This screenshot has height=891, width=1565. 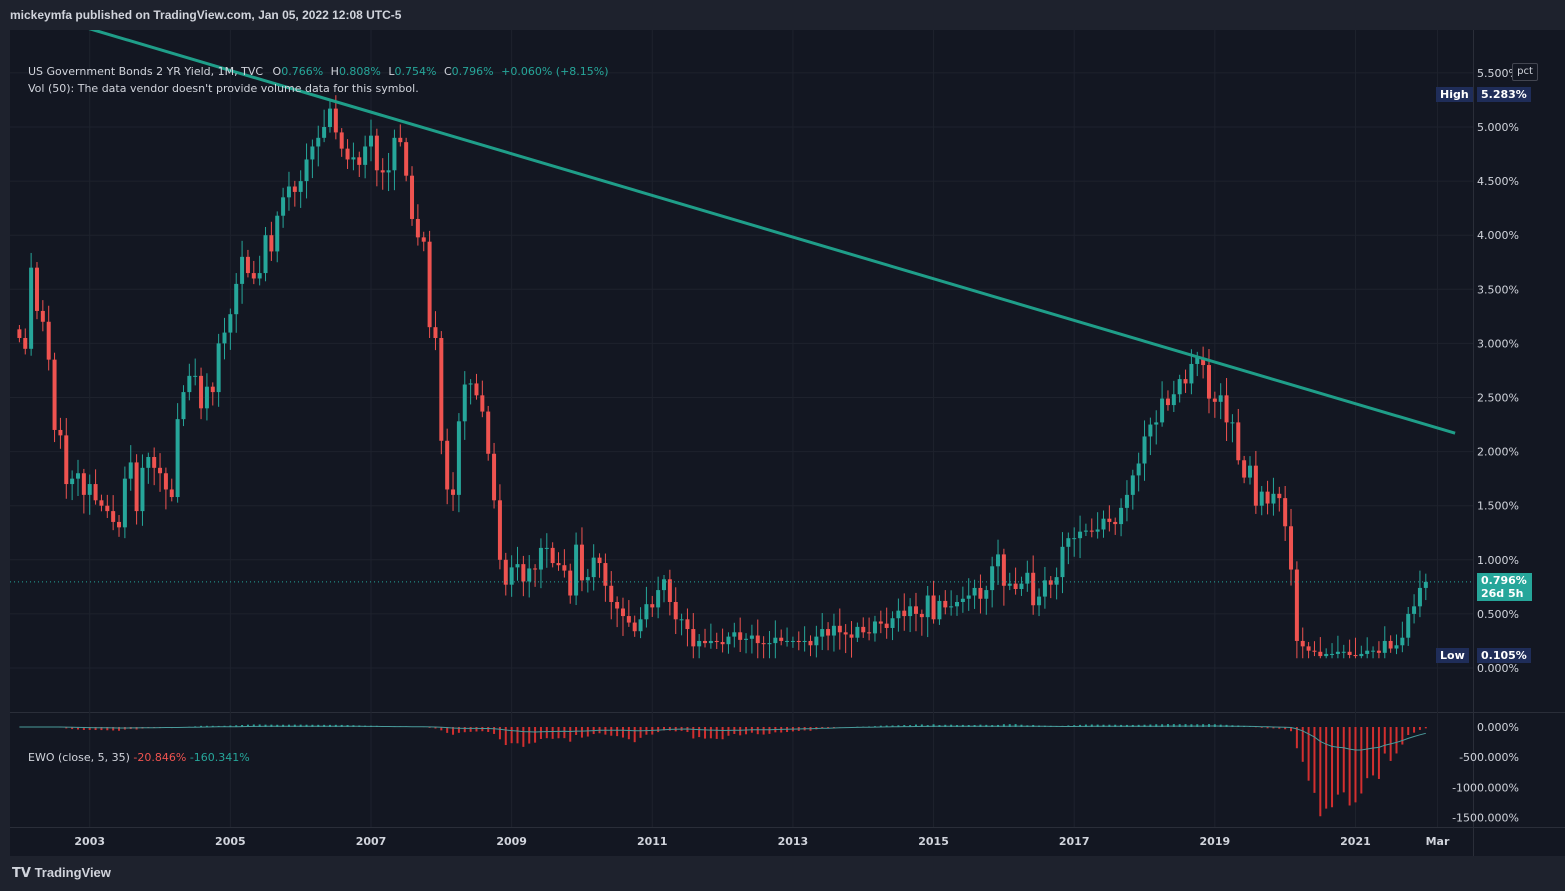 What do you see at coordinates (447, 71) in the screenshot?
I see `close-label: C` at bounding box center [447, 71].